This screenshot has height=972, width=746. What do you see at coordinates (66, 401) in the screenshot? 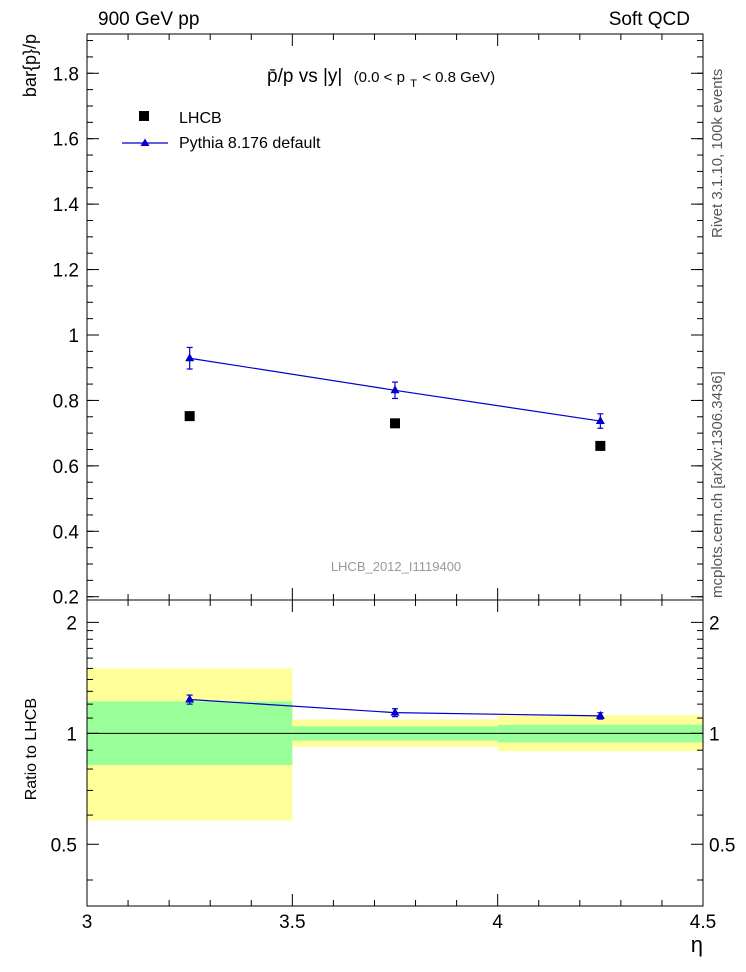
I see `main-y-tick-label: 0.8` at bounding box center [66, 401].